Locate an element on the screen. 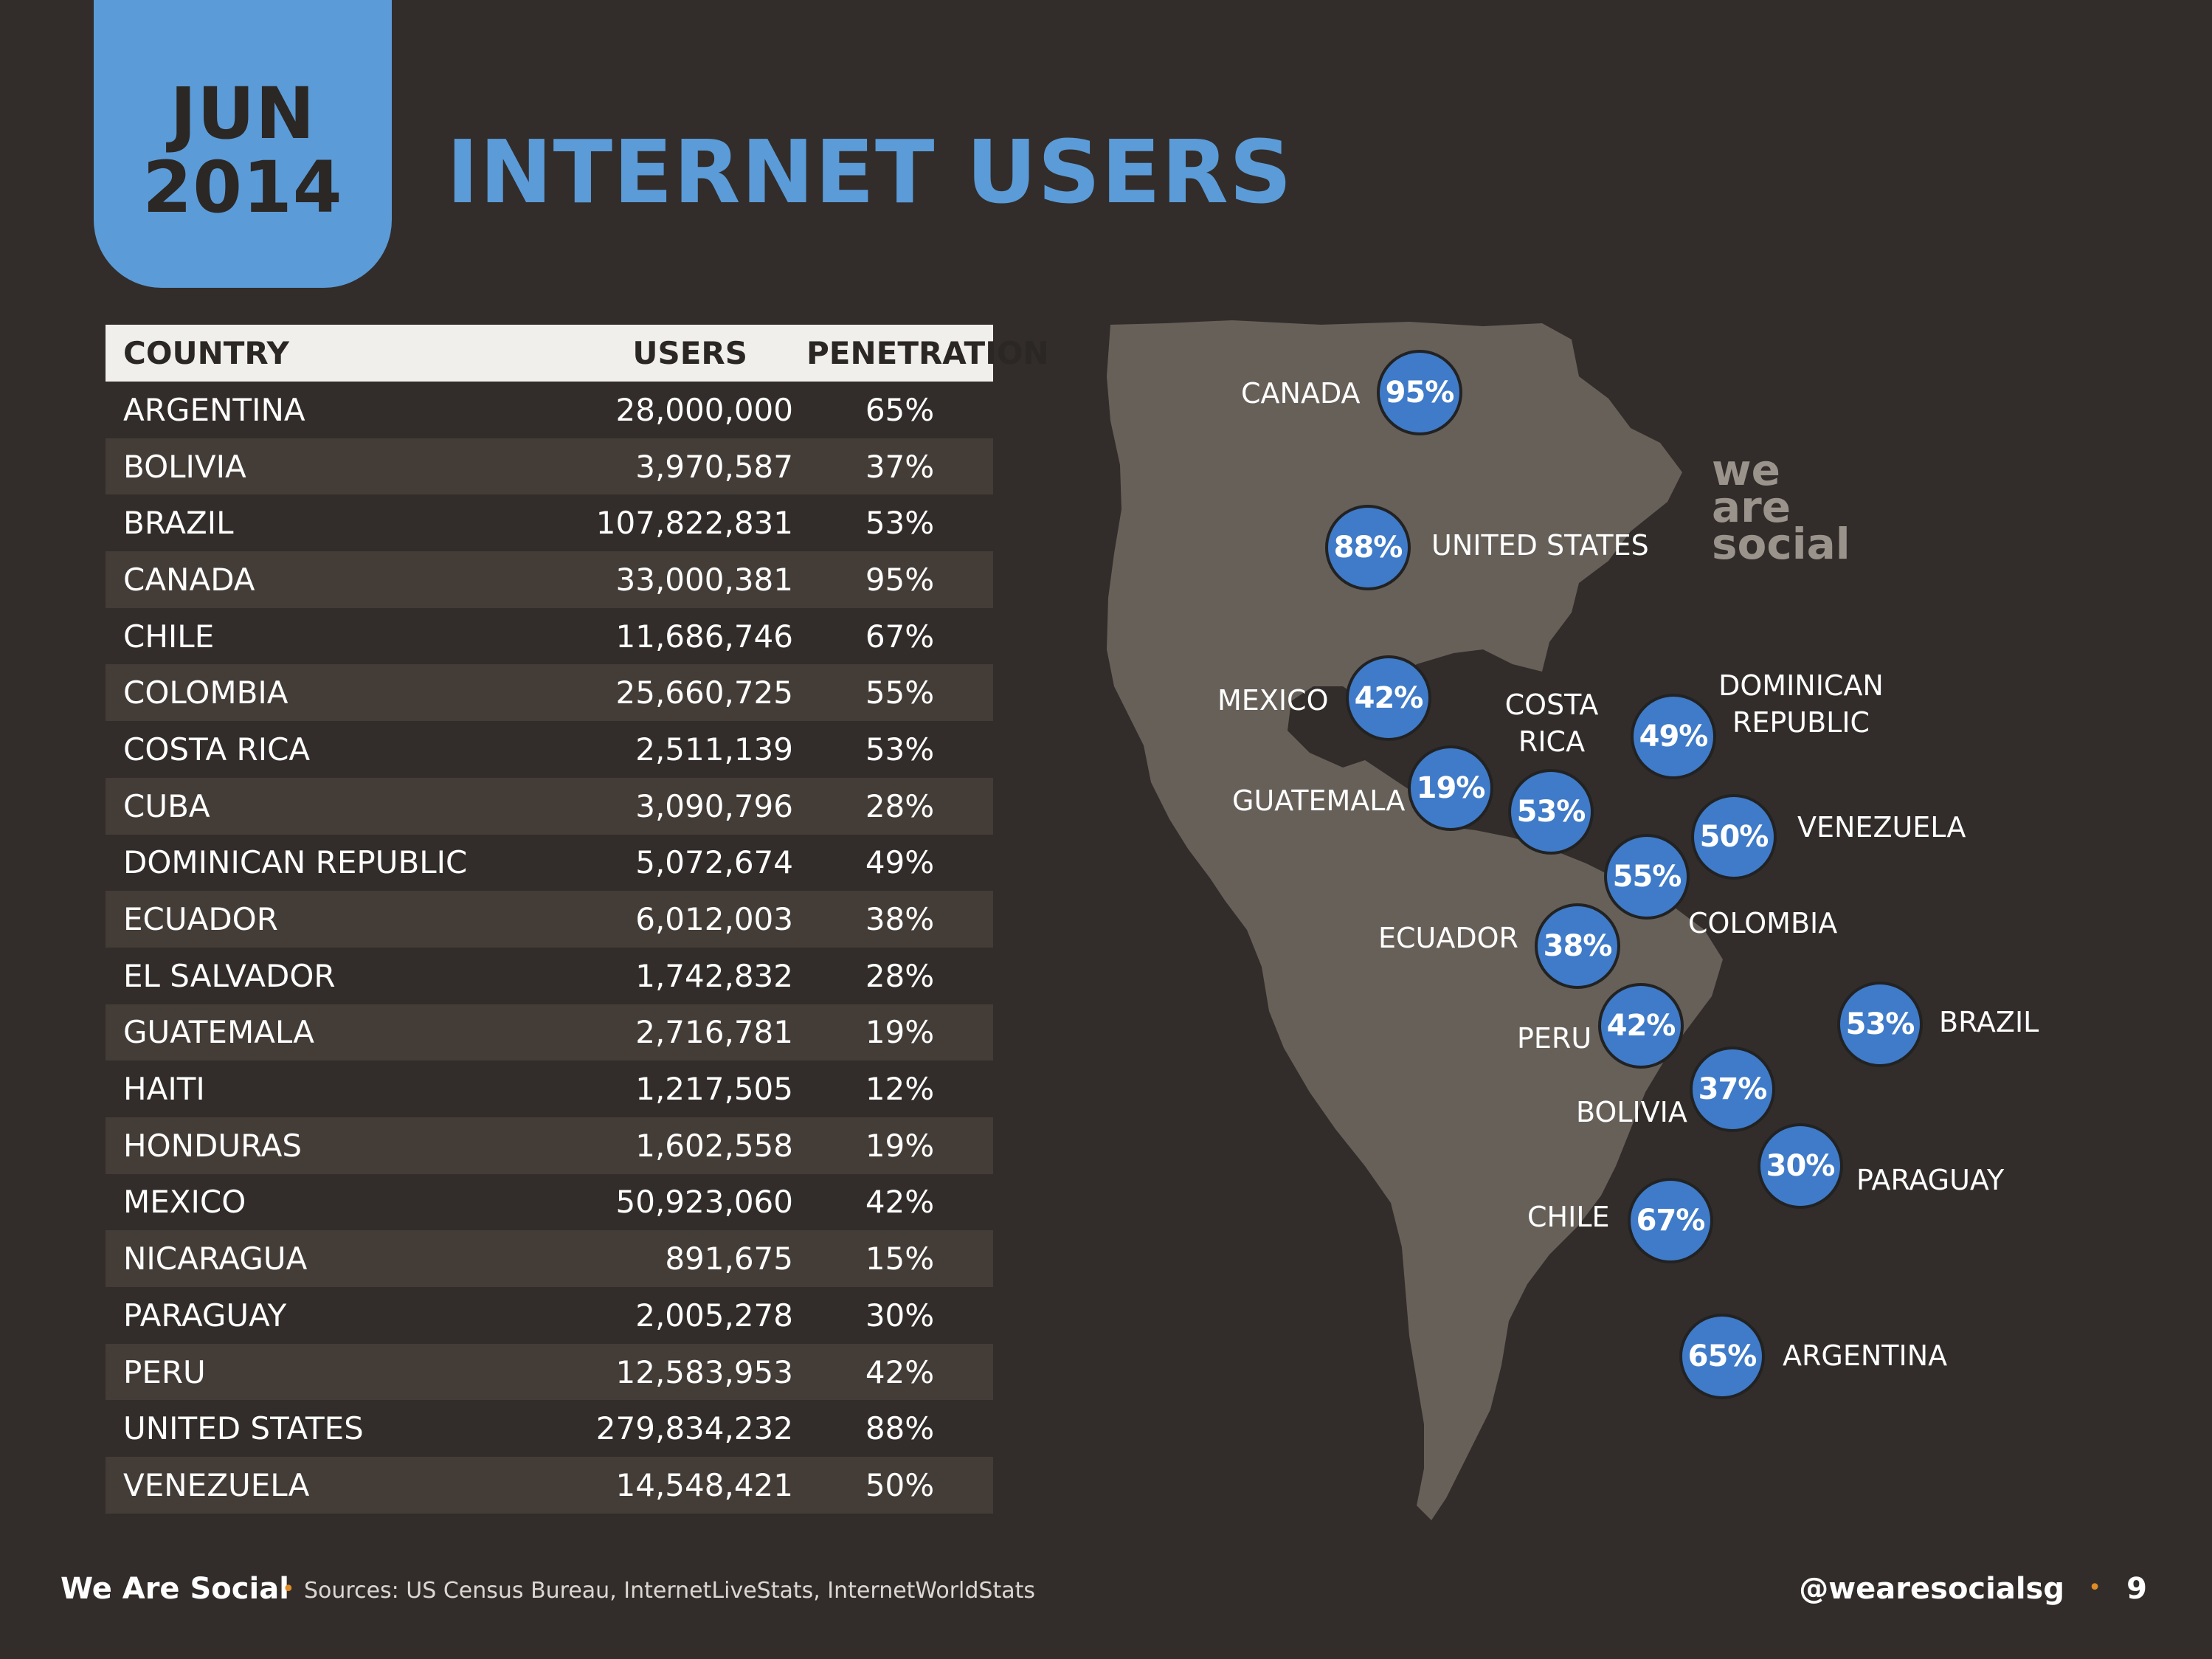 The width and height of the screenshot is (2212, 1659). cell-users: 2,716,781 is located at coordinates (714, 1032).